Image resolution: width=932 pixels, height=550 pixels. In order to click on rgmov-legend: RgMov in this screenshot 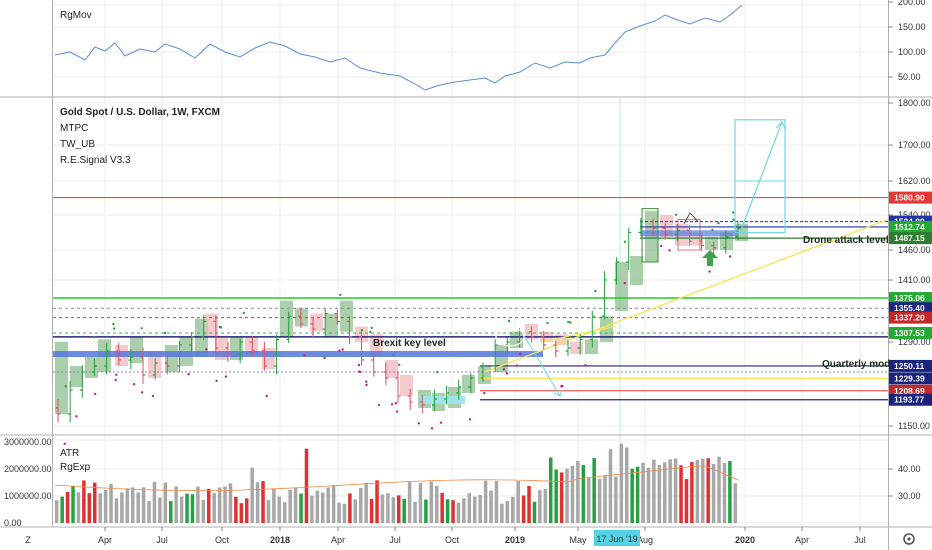, I will do `click(76, 15)`.